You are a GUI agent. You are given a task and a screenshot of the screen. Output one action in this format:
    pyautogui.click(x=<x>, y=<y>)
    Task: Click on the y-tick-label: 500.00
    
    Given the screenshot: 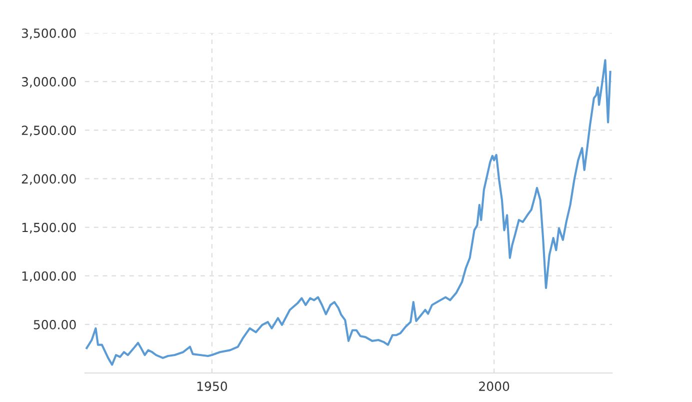 What is the action you would take?
    pyautogui.click(x=55, y=325)
    